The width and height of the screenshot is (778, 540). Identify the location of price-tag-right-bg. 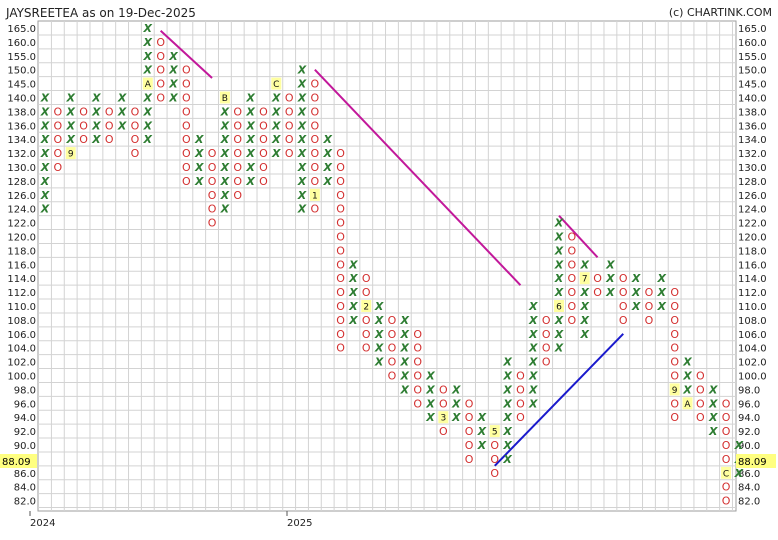
(756, 461).